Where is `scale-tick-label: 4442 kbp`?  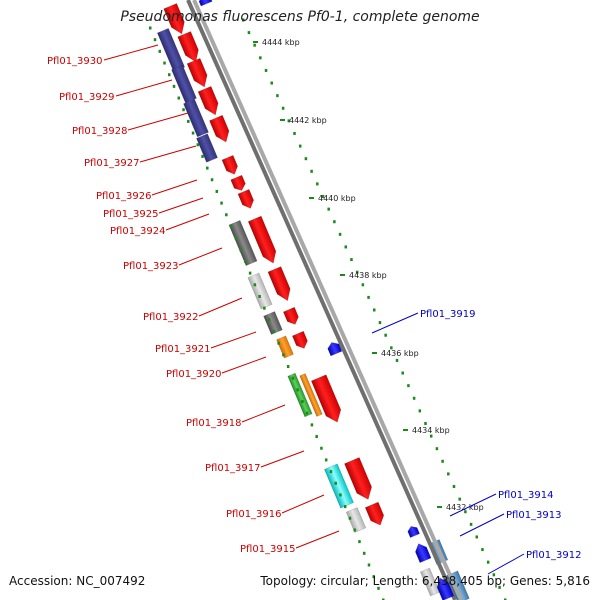
scale-tick-label: 4442 kbp is located at coordinates (308, 120).